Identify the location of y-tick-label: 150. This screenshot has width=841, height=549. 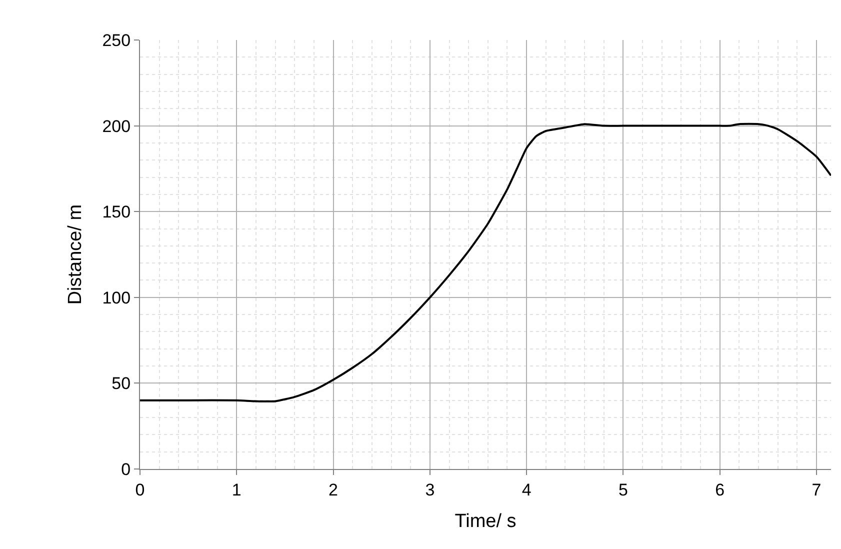
(116, 212).